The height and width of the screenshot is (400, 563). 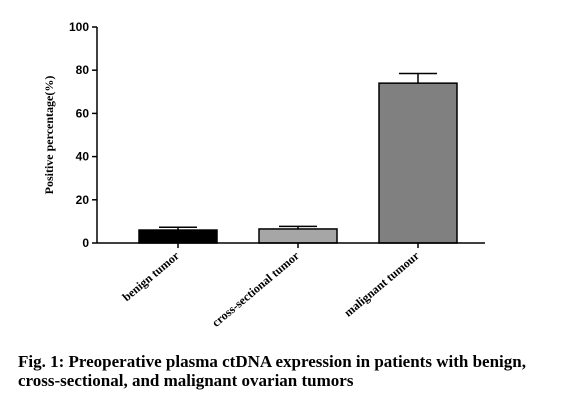 What do you see at coordinates (381, 283) in the screenshot?
I see `x-category-label: malignant tumour` at bounding box center [381, 283].